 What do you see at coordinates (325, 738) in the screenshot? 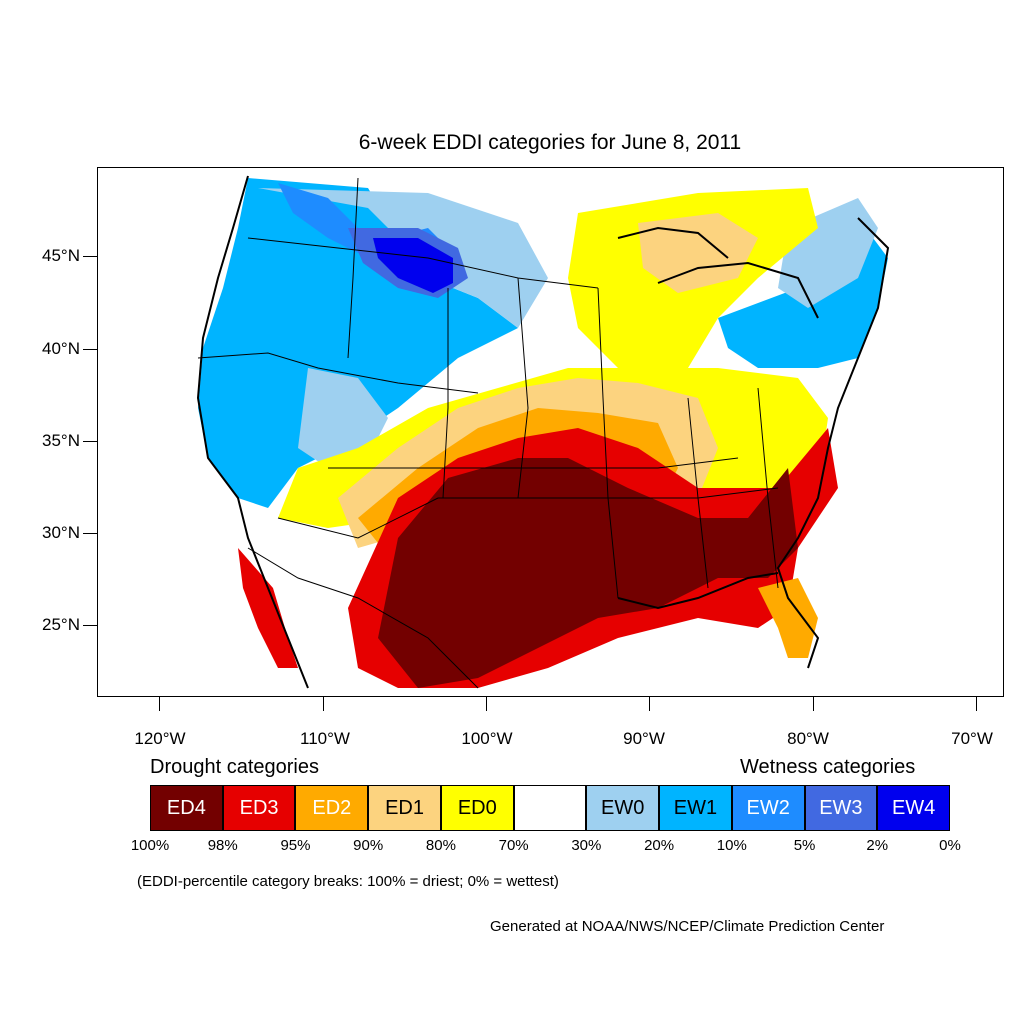
I see `lon-label-110: 110°W` at bounding box center [325, 738].